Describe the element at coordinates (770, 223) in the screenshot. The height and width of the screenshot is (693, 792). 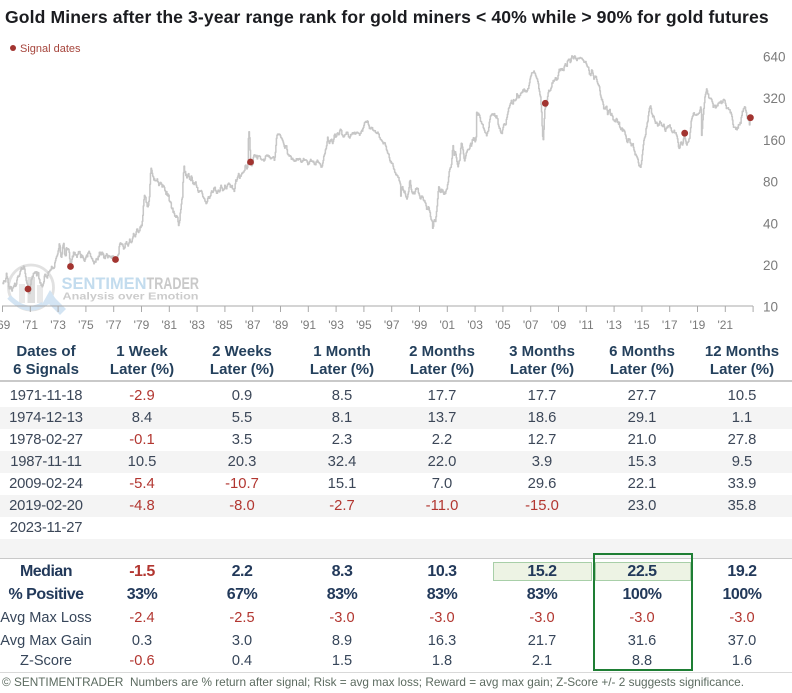
I see `svg-text: 40` at that location.